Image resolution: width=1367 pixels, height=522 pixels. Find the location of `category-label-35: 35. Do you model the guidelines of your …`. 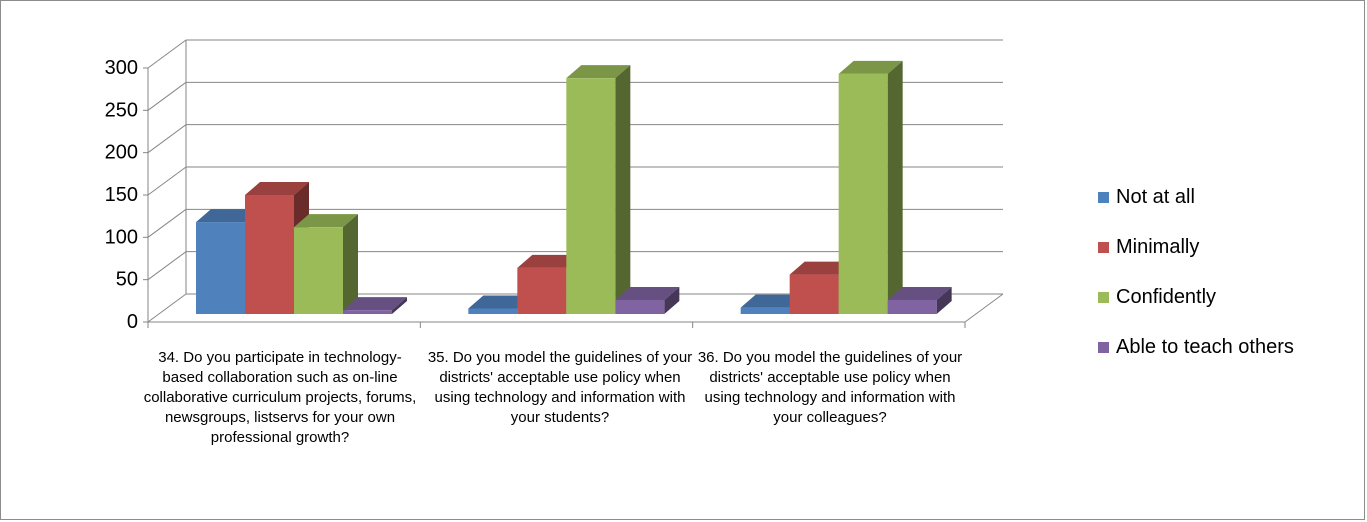

category-label-35: 35. Do you model the guidelines of your … is located at coordinates (560, 387).